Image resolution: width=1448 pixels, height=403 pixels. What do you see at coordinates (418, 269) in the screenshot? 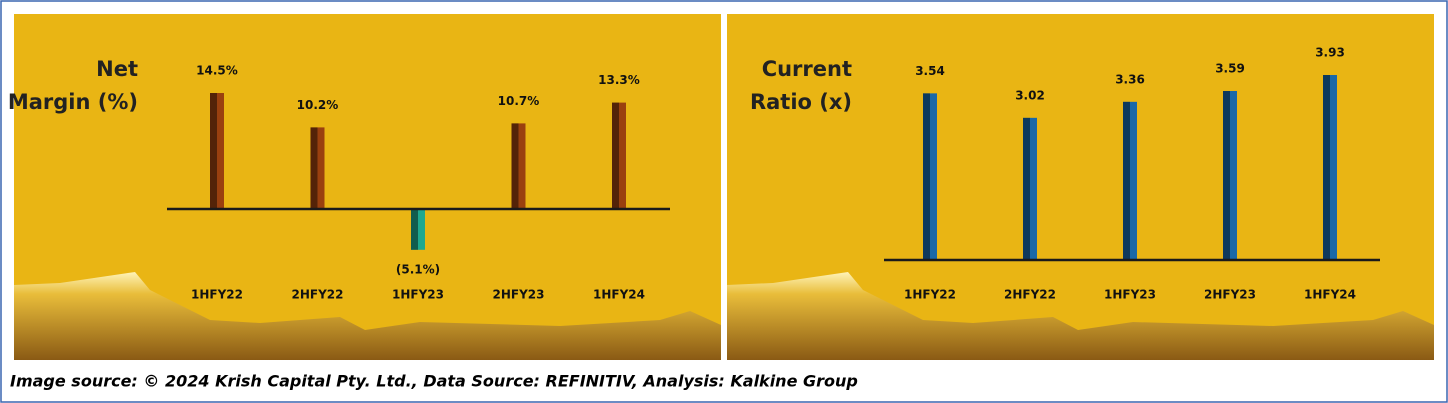
I see `value-label: (5.1%)` at bounding box center [418, 269].